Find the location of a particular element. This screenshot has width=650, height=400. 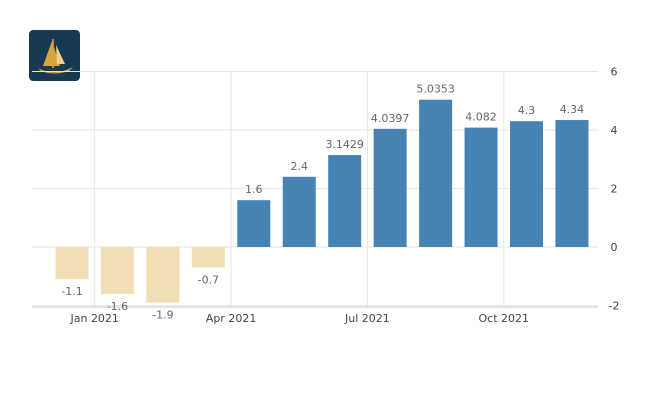

data-label: -0.7 is located at coordinates (208, 279).